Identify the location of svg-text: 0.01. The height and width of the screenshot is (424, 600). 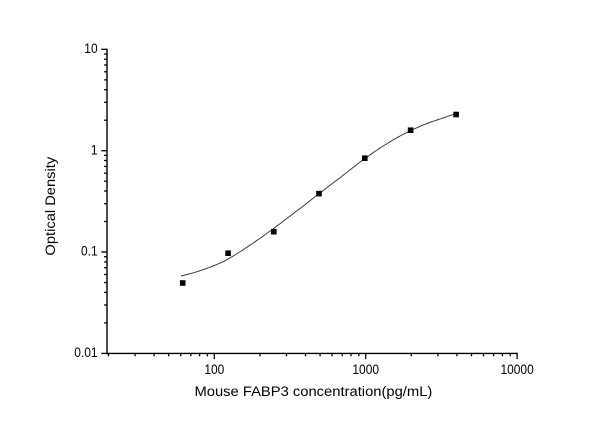
(85, 352).